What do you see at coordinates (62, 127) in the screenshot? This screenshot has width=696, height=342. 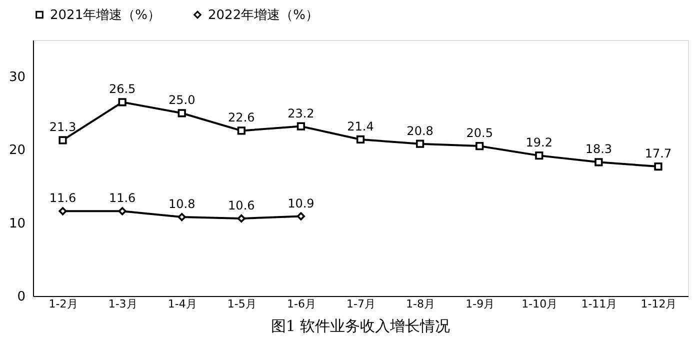 I see `data-label: 21.3` at bounding box center [62, 127].